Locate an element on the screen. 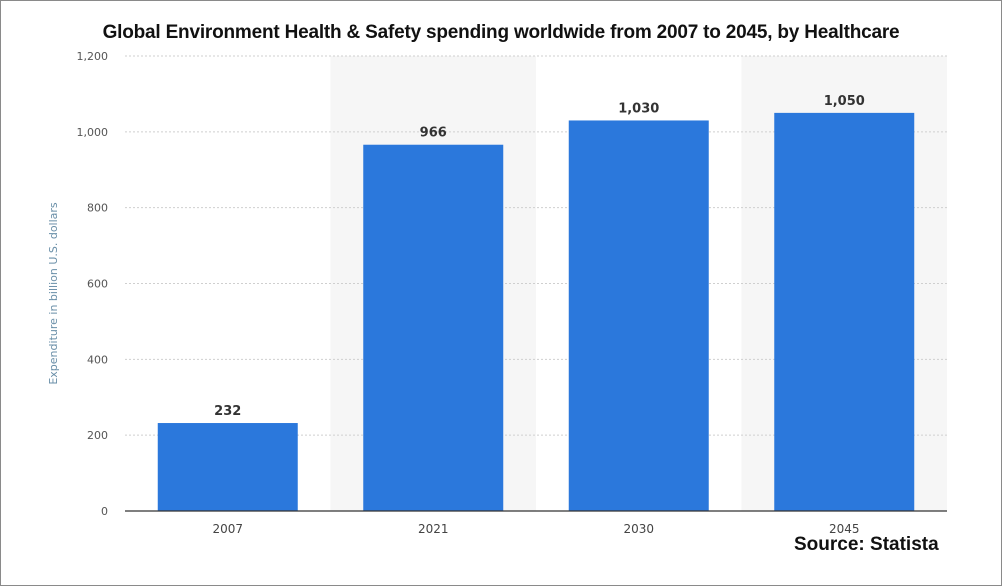 Image resolution: width=1002 pixels, height=586 pixels. y-tick-label: 1,200 is located at coordinates (93, 56).